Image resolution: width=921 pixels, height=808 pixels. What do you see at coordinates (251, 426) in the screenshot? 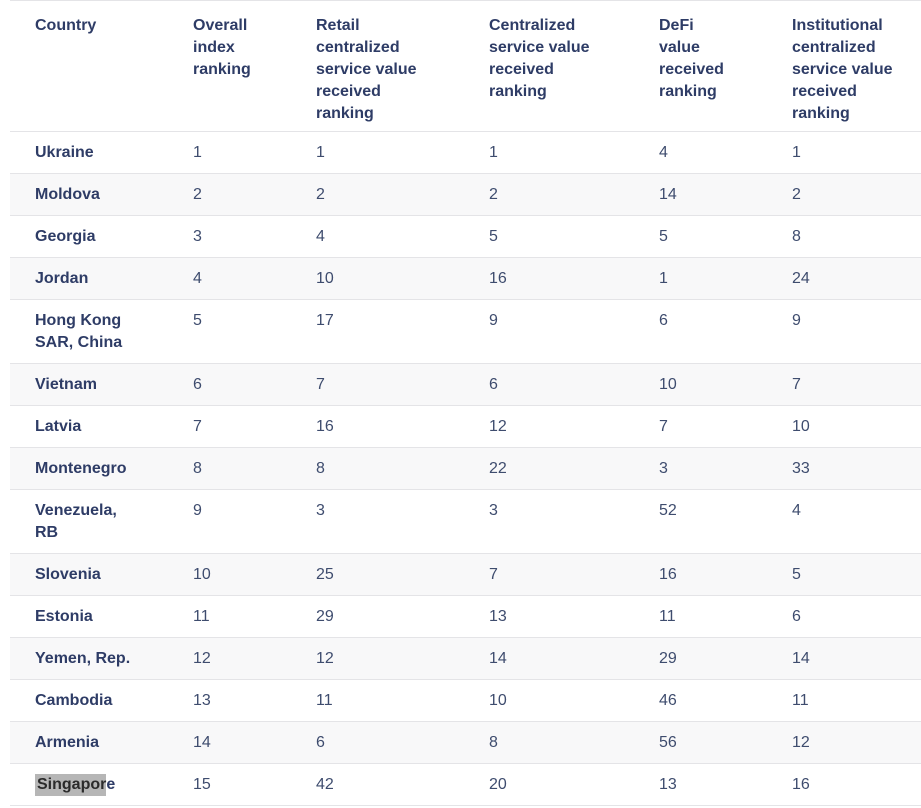
I see `overall-index-ranking-cell: 7` at bounding box center [251, 426].